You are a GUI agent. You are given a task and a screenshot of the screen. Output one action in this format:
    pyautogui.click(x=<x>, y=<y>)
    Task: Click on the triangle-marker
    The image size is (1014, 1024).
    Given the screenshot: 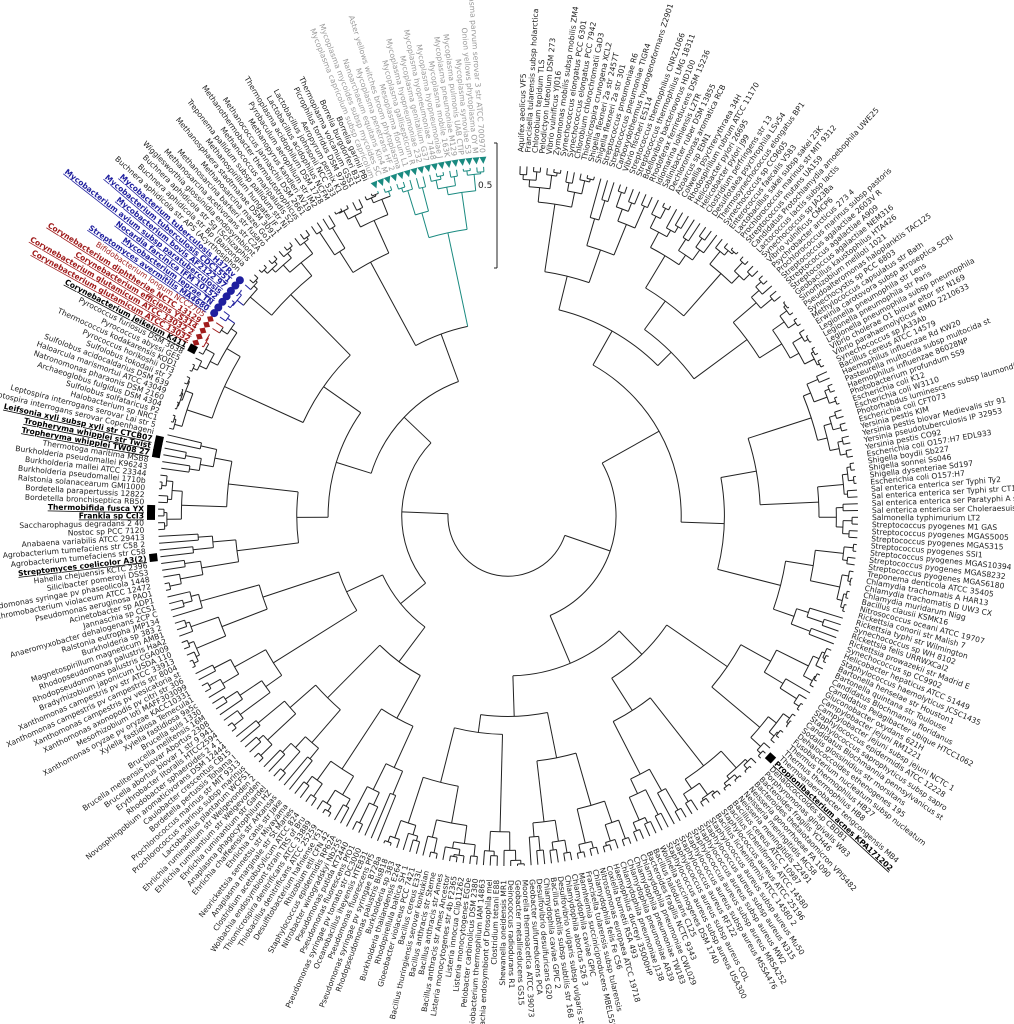 What is the action you would take?
    pyautogui.click(x=414, y=171)
    